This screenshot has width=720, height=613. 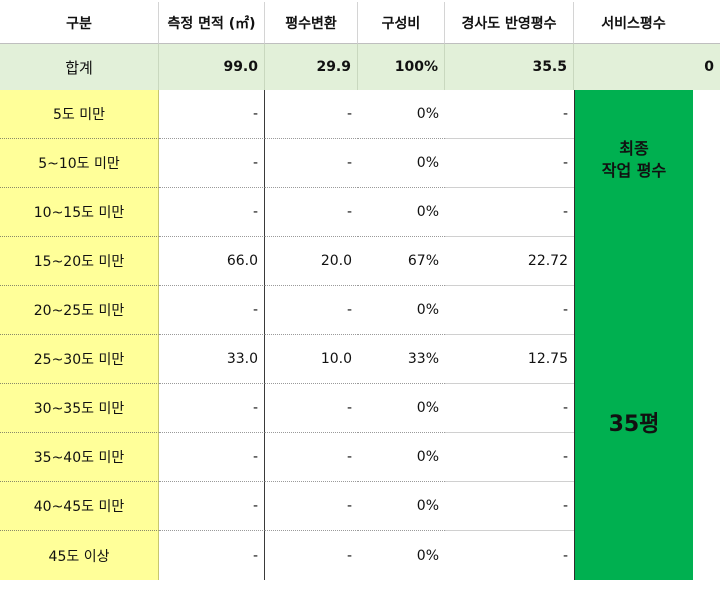 I want to click on row-label: 5도 미만, so click(x=79, y=114).